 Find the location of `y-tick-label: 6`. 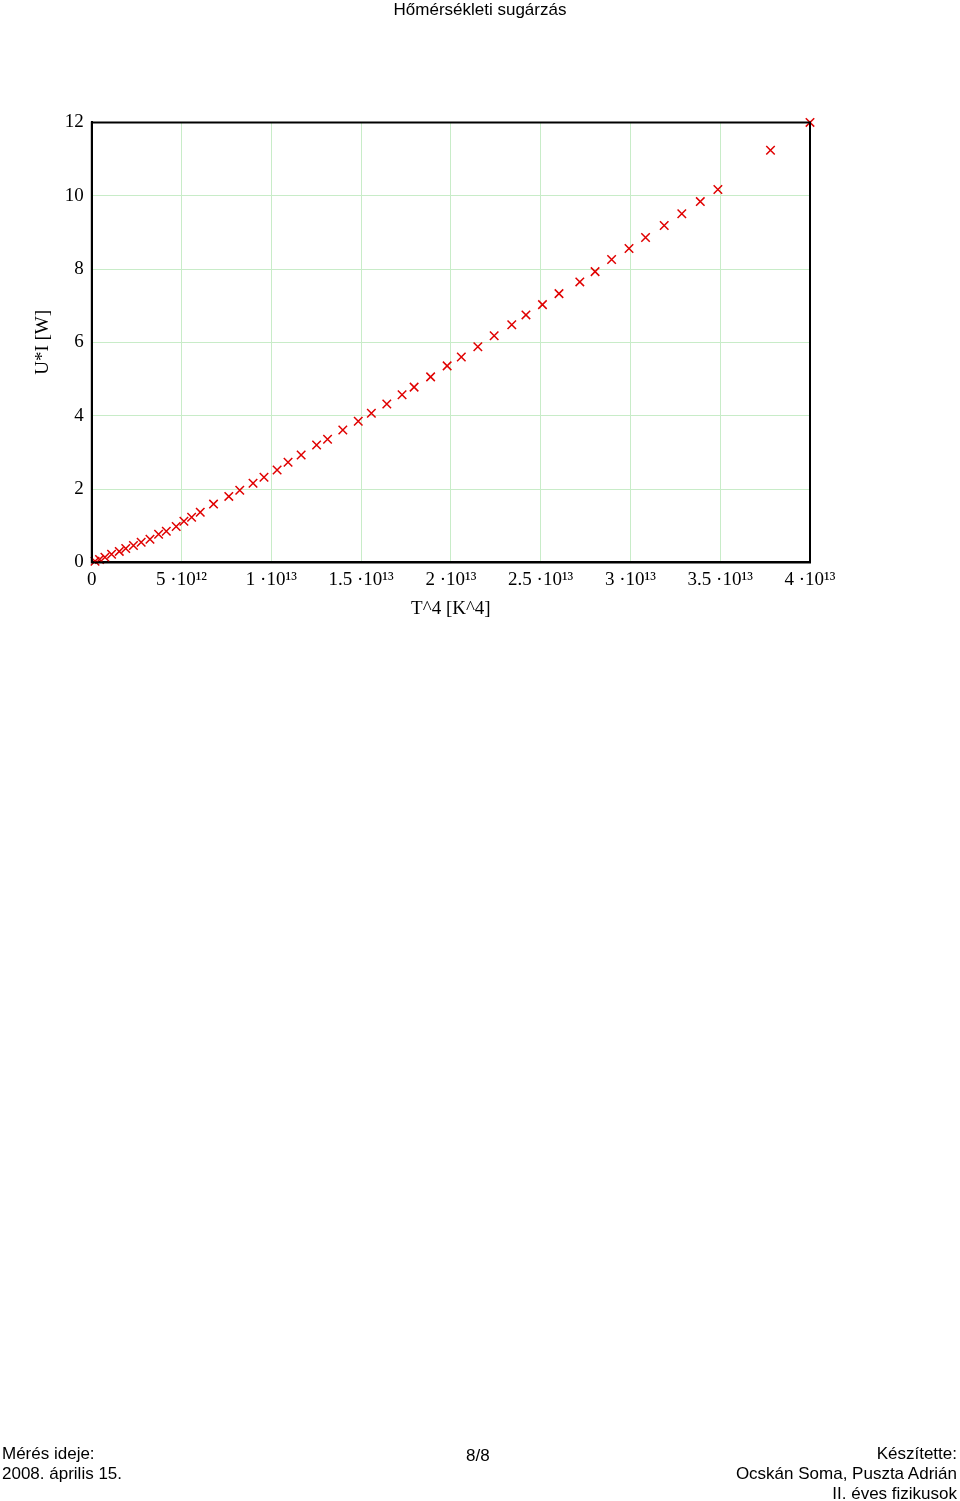

y-tick-label: 6 is located at coordinates (79, 341).